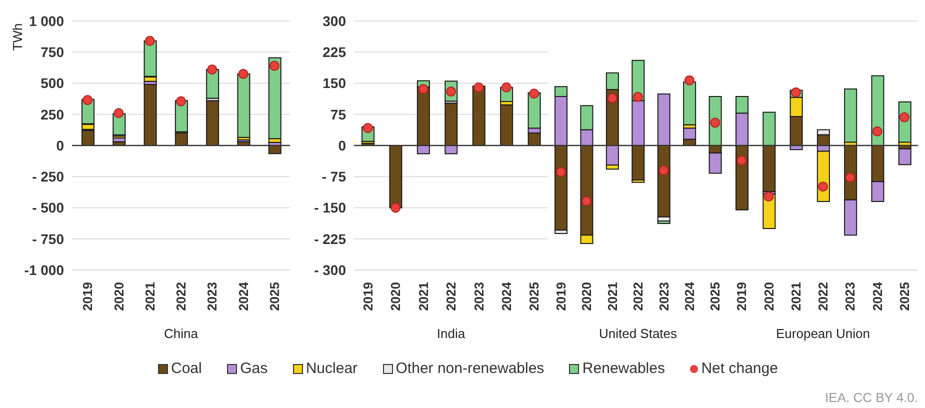  What do you see at coordinates (44, 270) in the screenshot?
I see `y-tick-label: -1 000` at bounding box center [44, 270].